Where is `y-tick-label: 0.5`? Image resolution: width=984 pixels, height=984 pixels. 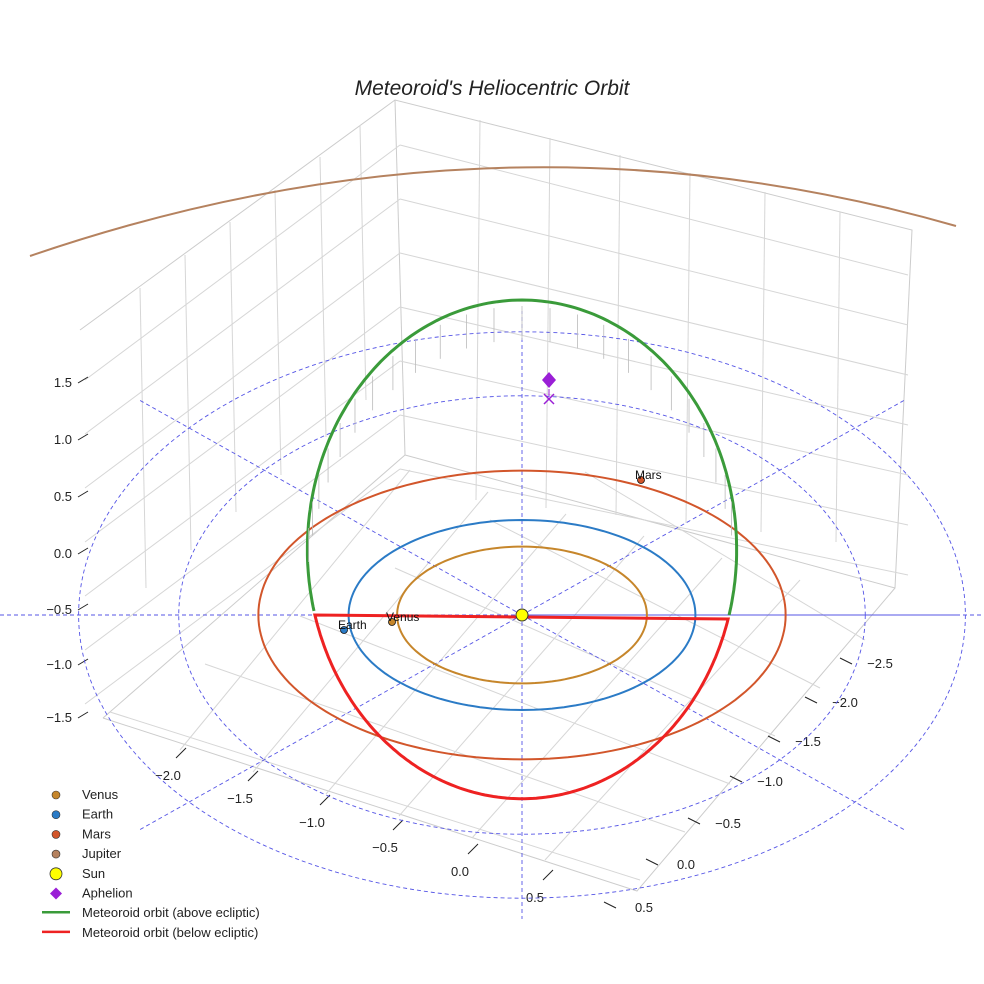
y-tick-label: 0.5 is located at coordinates (644, 907).